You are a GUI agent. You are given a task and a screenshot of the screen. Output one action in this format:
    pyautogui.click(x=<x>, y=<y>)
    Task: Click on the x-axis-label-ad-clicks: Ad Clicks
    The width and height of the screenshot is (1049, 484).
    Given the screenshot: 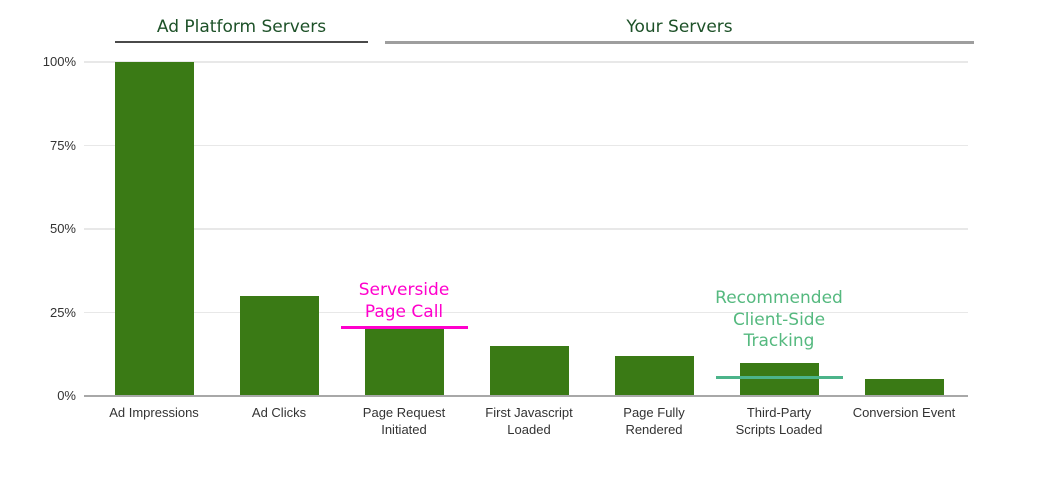 What is the action you would take?
    pyautogui.click(x=279, y=412)
    